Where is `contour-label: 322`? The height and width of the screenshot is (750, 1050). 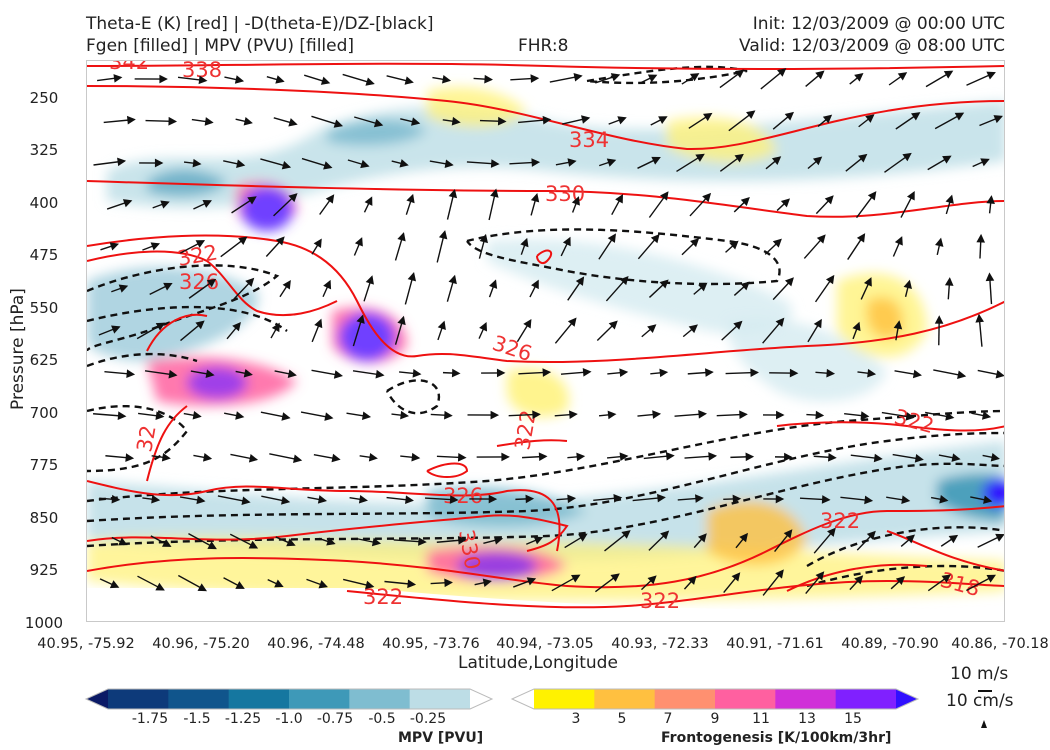
contour-label: 322 is located at coordinates (383, 597).